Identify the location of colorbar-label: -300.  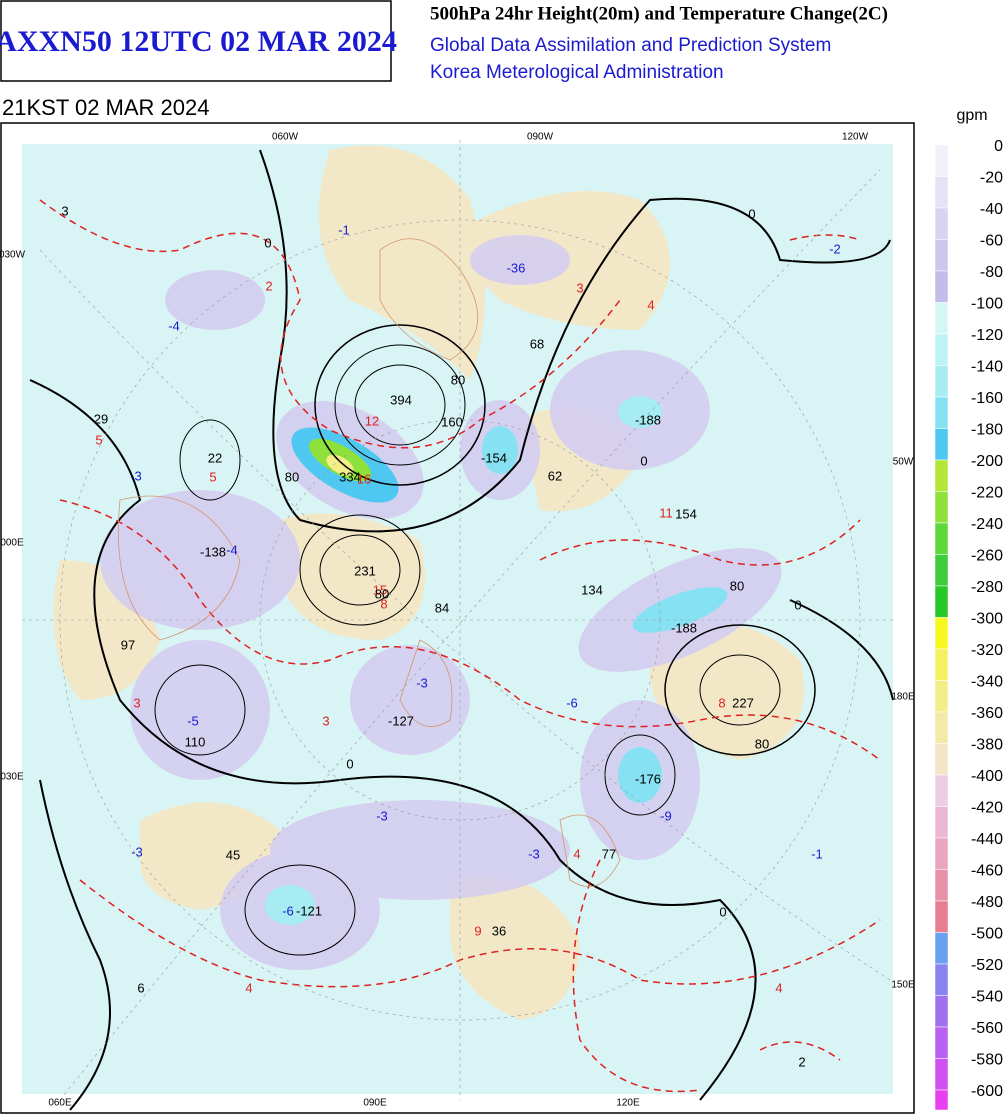
(987, 619).